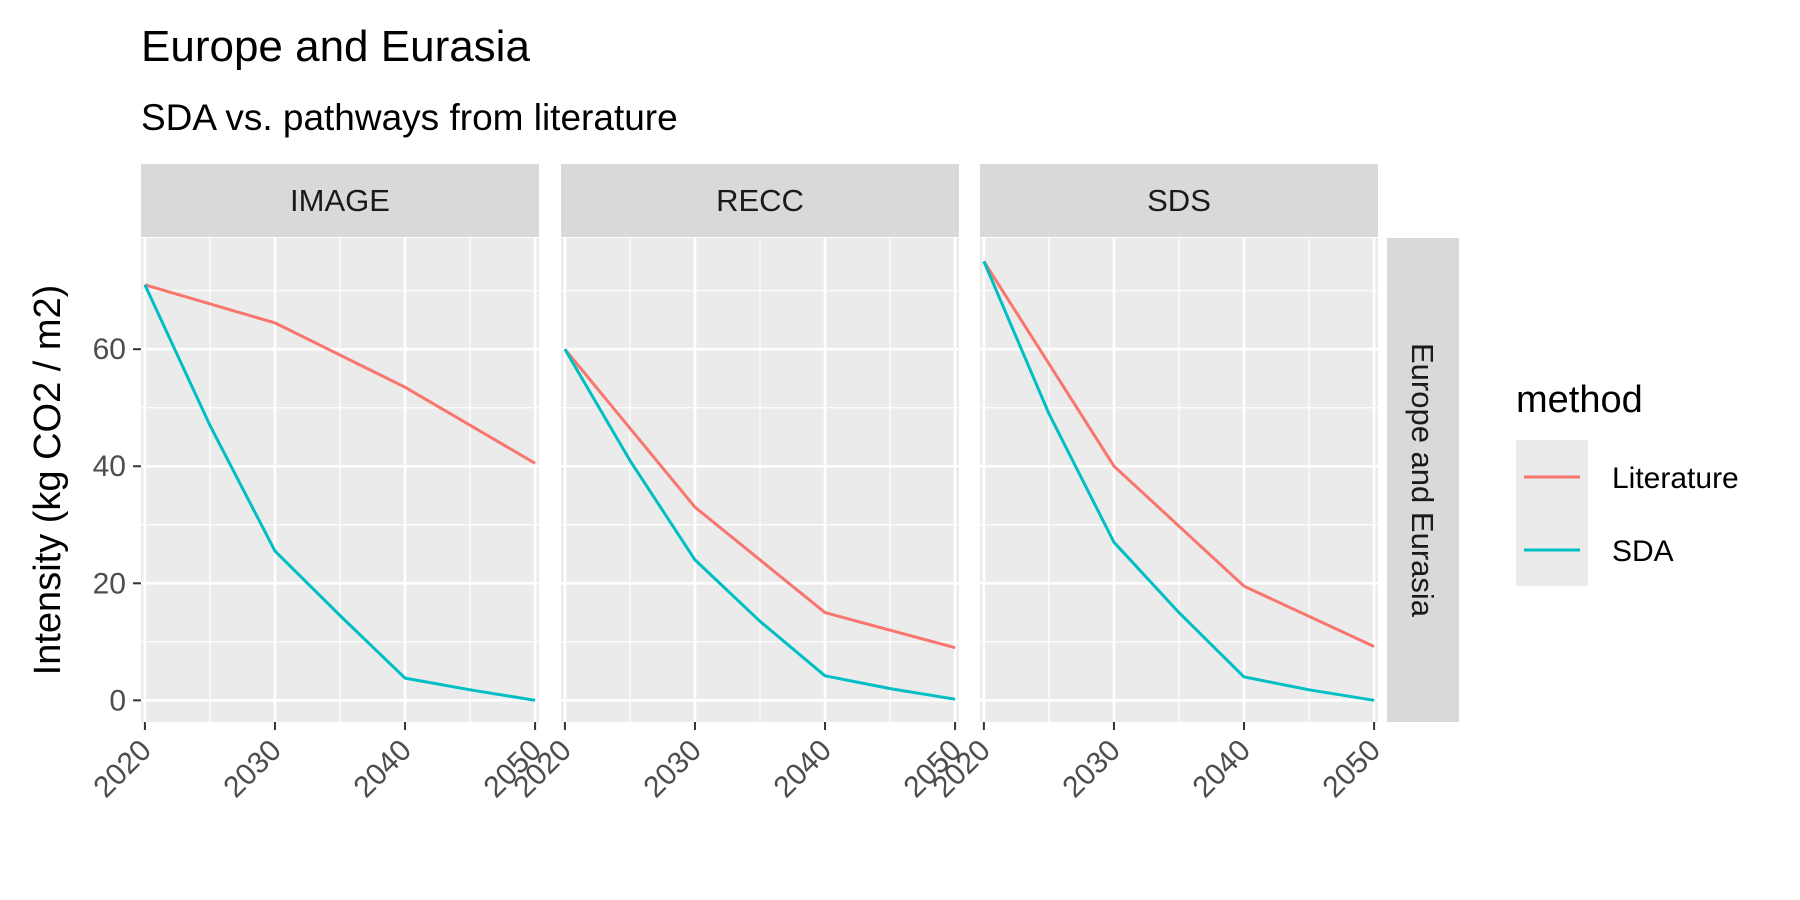 The height and width of the screenshot is (900, 1800). I want to click on row-strip-label: Europe and Eurasia, so click(1422, 480).